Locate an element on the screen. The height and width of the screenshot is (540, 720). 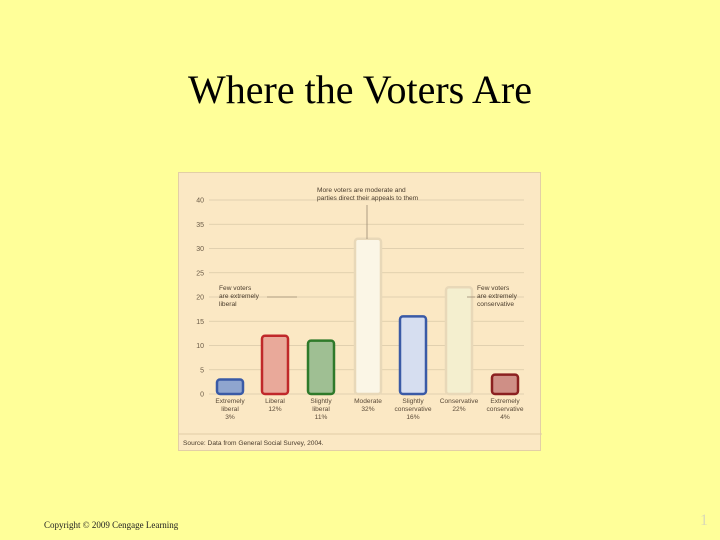
y-tick-label: 10 is located at coordinates (200, 346).